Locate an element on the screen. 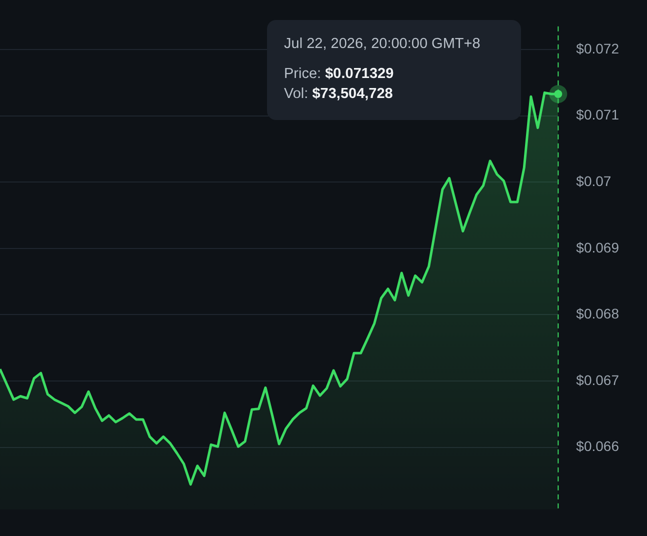 This screenshot has height=536, width=647. annotation: Jul 22, 2026, 20:00:00 GMT+8 Price: $0.071329 Vol: $73,504,728 is located at coordinates (383, 69).